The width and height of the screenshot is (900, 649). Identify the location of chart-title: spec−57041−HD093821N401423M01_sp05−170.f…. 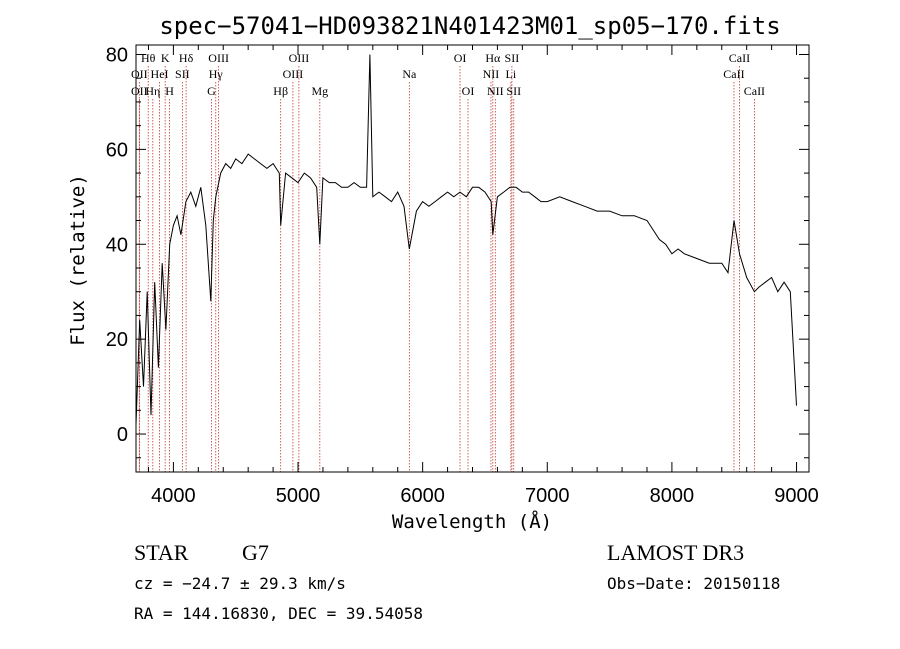
(469, 26).